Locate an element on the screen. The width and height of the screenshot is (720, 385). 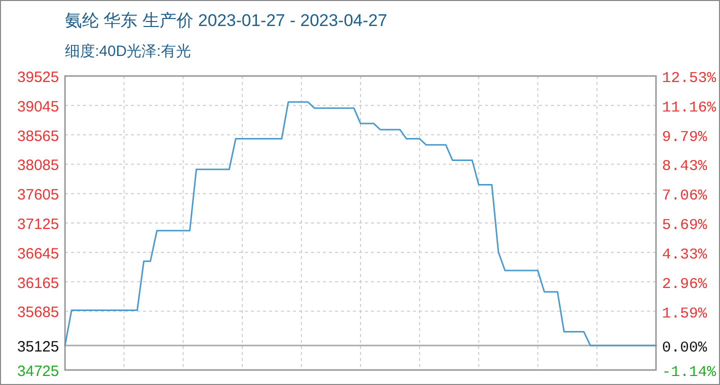
y2-tick-label: 1.59% is located at coordinates (685, 313).